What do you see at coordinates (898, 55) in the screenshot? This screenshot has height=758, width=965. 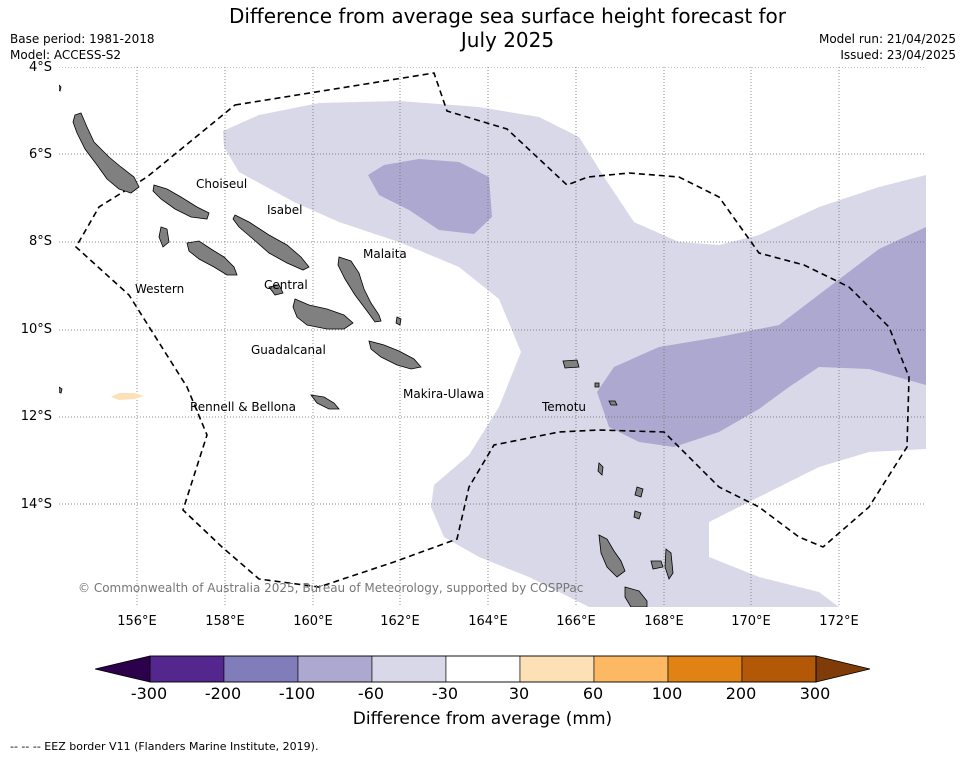 I see `issued-date: Issued: 23/04/2025` at bounding box center [898, 55].